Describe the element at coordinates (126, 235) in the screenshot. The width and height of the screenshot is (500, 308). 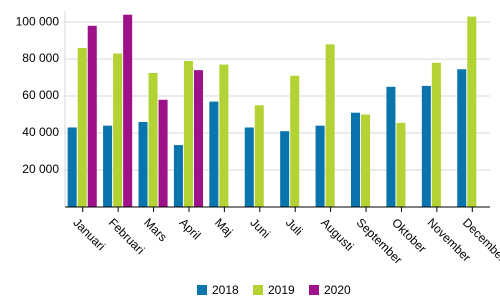
I see `x-tick-label: Februari` at that location.